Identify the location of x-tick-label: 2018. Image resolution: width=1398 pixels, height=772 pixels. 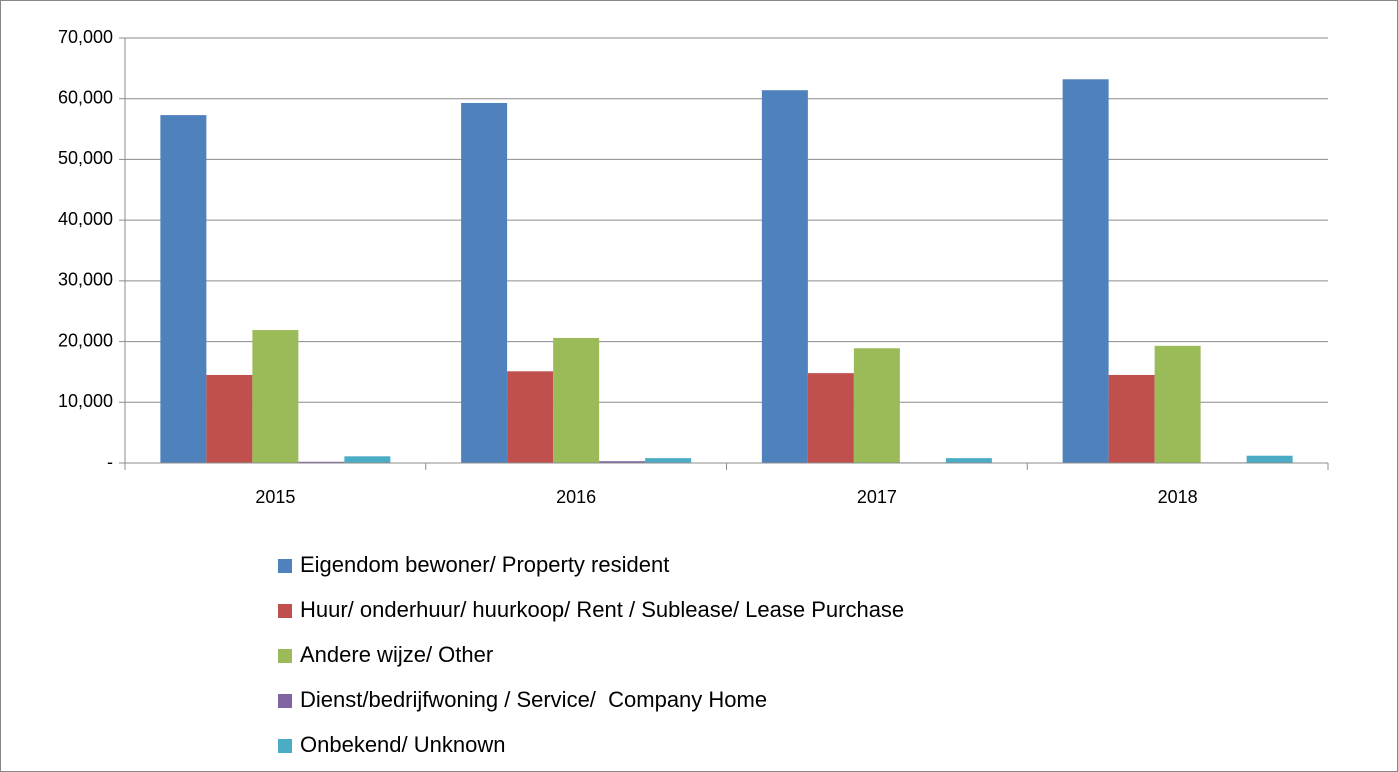
(1178, 497).